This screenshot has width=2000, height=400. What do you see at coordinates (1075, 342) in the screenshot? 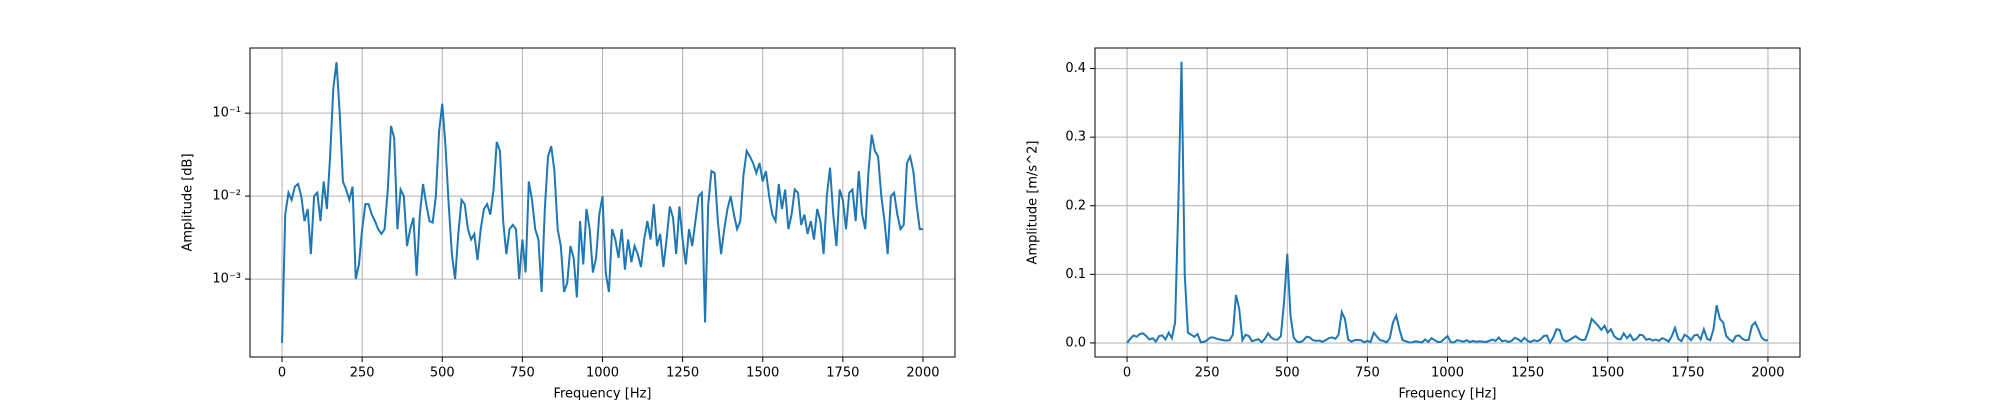
I see `y-tick-label: 0.0` at bounding box center [1075, 342].